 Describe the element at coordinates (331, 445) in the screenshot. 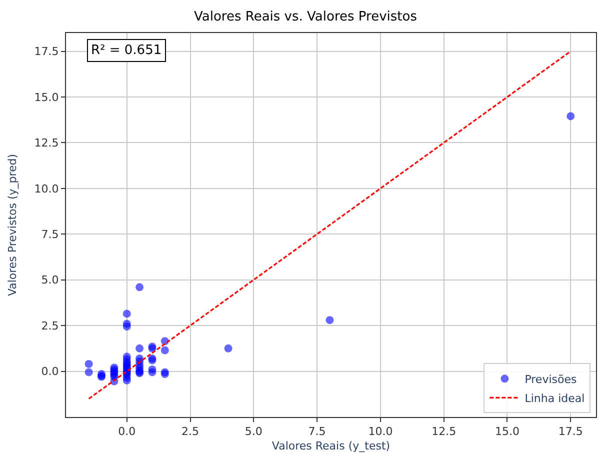

I see `x-axis-title: Valores Reais (y_test)` at that location.